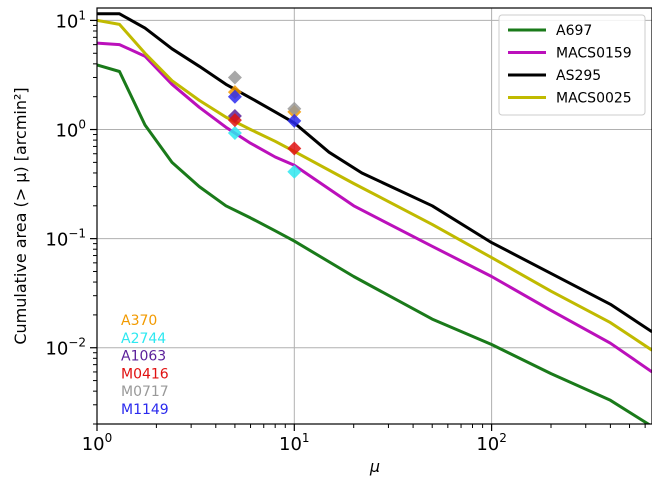  I want to click on legend: A697 MACS0159 AS295 MACS0025, so click(572, 65).